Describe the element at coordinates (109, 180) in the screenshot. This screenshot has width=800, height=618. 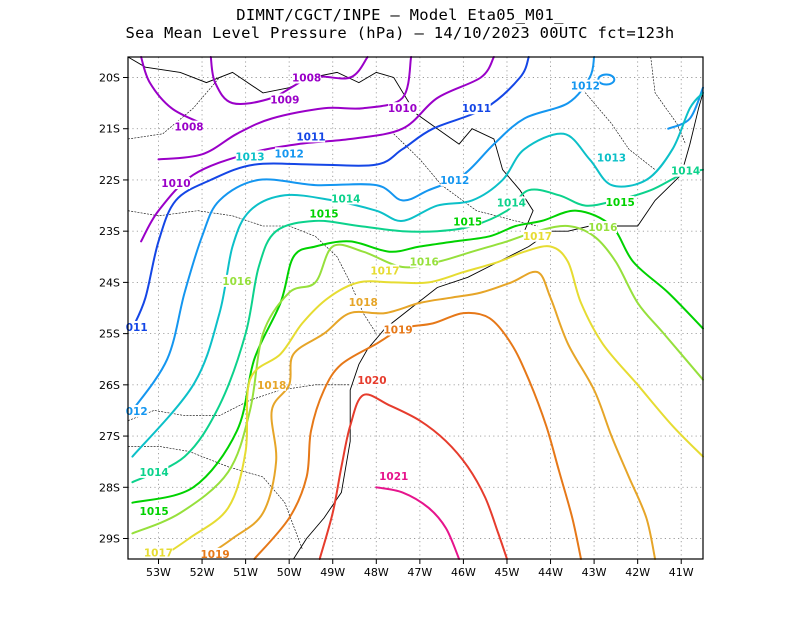
I see `y-tick-label: 22S` at that location.